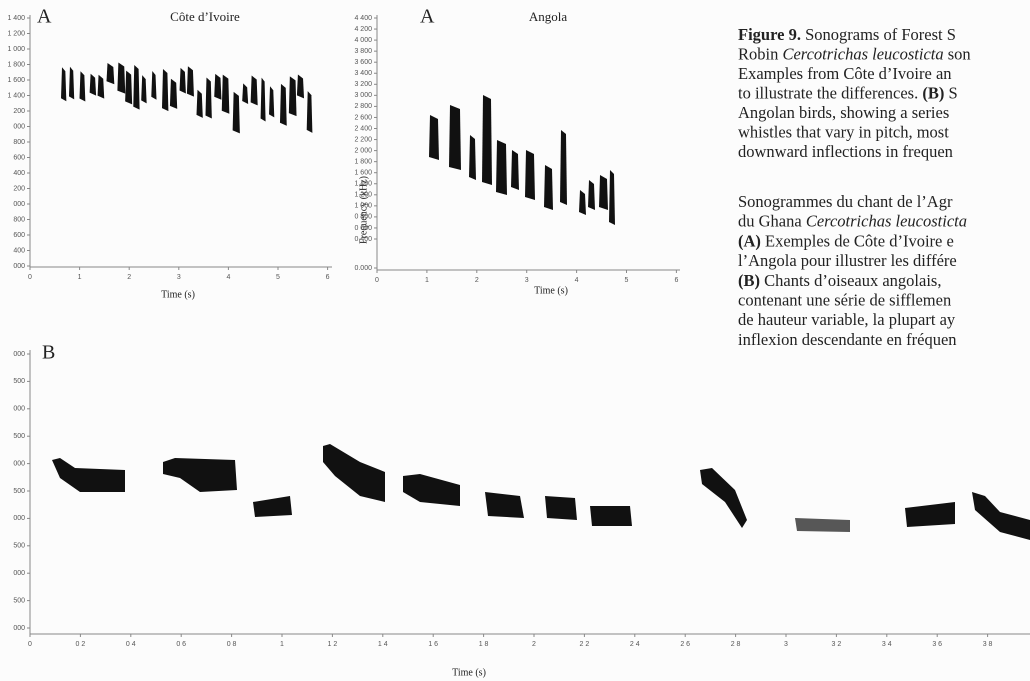  What do you see at coordinates (282, 644) in the screenshot?
I see `x-tick-label: 1` at bounding box center [282, 644].